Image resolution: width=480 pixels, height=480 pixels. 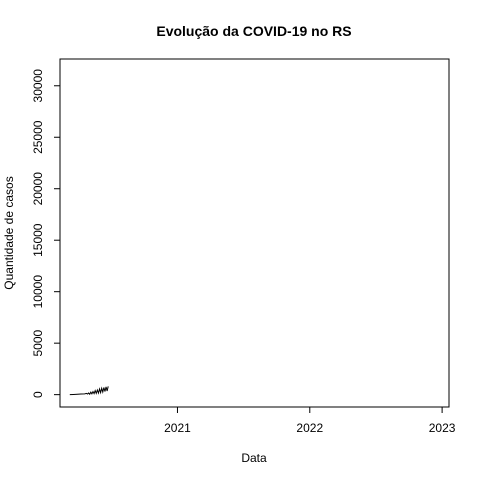 What do you see at coordinates (9, 232) in the screenshot?
I see `y-axis-label: Quantidade de casos` at bounding box center [9, 232].